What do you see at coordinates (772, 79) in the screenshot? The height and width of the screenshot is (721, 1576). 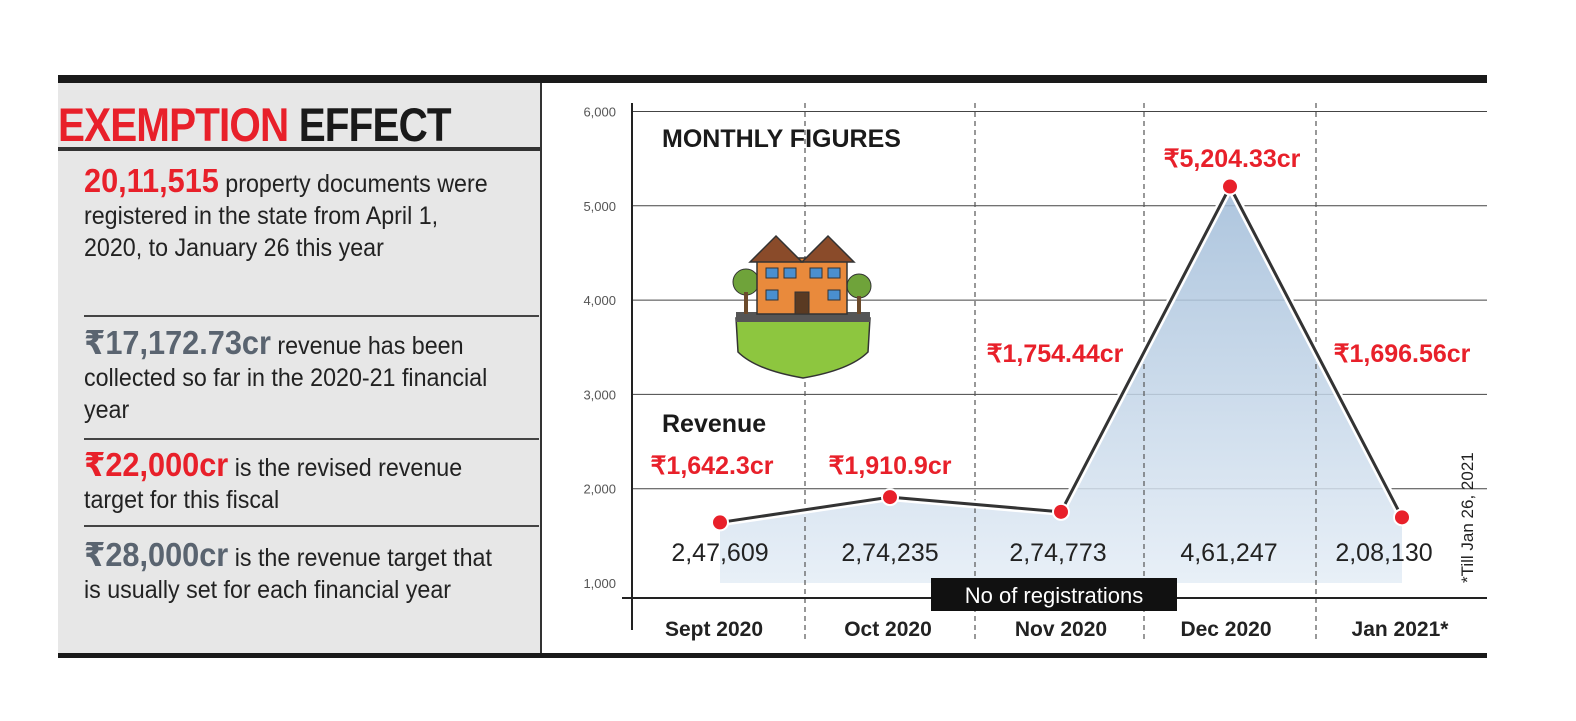 I see `top-rule` at bounding box center [772, 79].